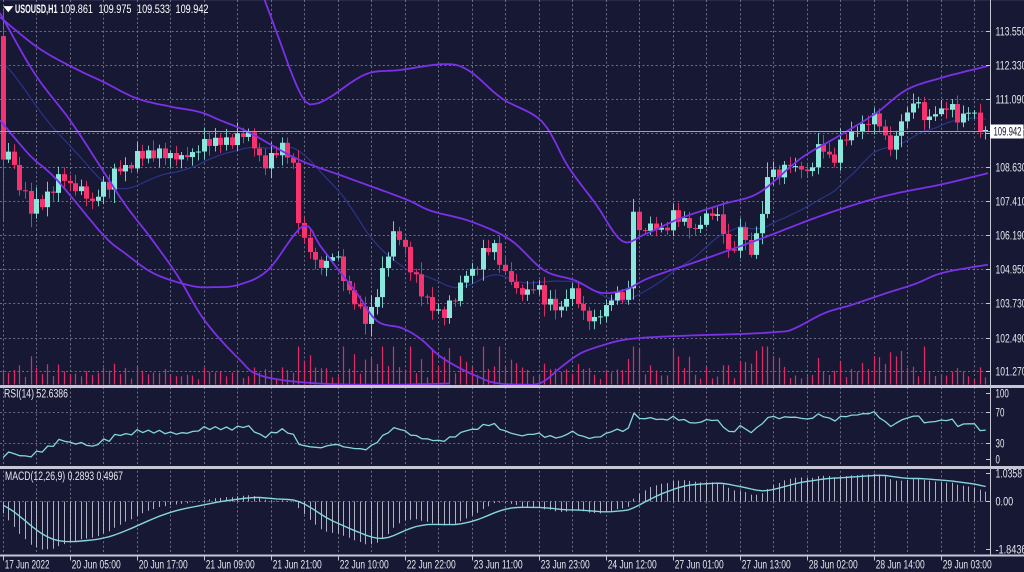 Image resolution: width=1024 pixels, height=572 pixels. What do you see at coordinates (364, 566) in the screenshot?
I see `svg-text: 22 Jun 10:00` at bounding box center [364, 566].